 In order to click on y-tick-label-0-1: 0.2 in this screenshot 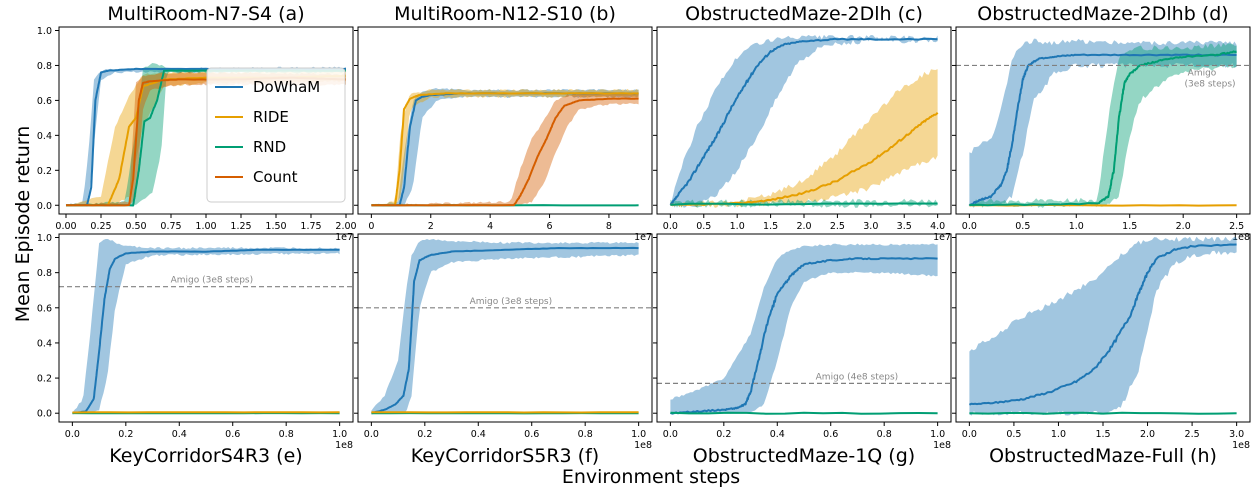, I will do `click(44, 171)`.